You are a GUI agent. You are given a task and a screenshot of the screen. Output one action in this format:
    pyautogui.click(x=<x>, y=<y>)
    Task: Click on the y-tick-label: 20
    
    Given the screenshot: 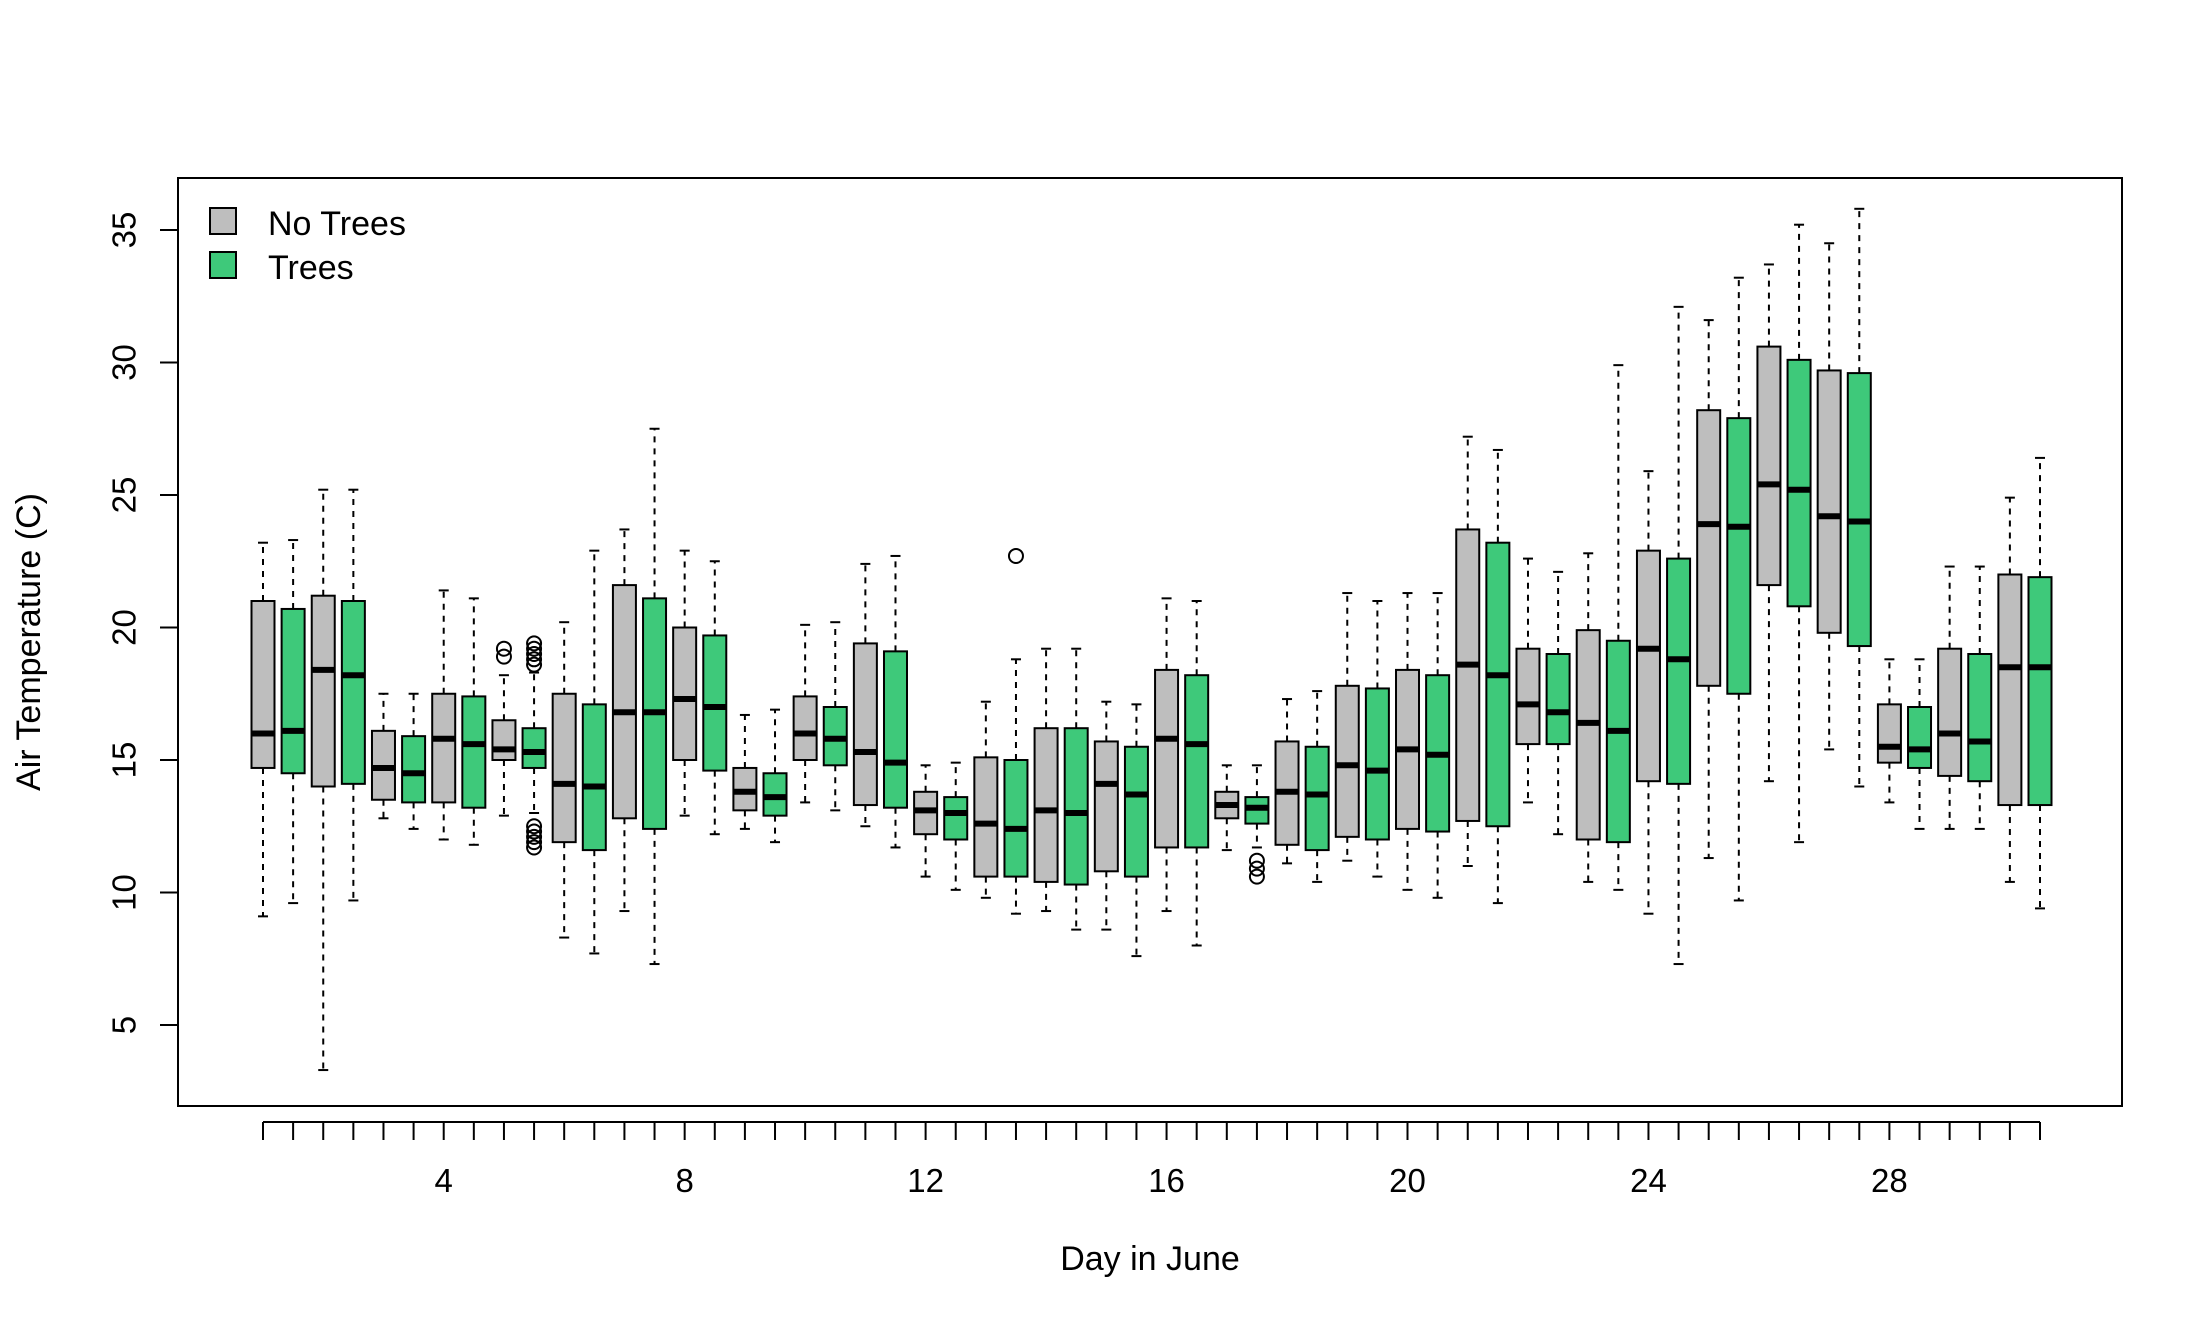 What is the action you would take?
    pyautogui.click(x=124, y=627)
    